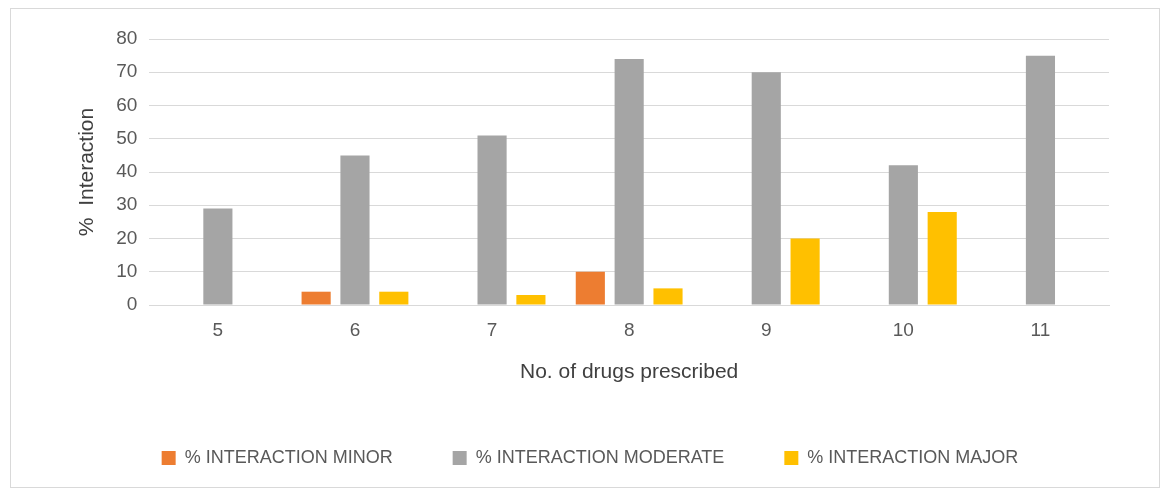  What do you see at coordinates (127, 137) in the screenshot?
I see `y-tick-label: 50` at bounding box center [127, 137].